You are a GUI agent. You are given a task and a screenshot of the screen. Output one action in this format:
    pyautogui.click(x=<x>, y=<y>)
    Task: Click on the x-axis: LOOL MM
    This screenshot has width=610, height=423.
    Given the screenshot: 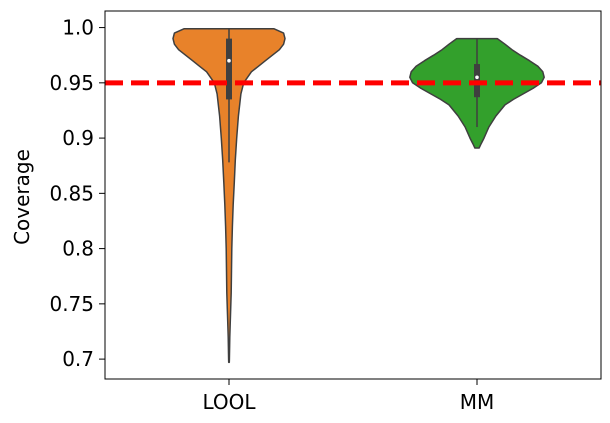 What is the action you would take?
    pyautogui.click(x=348, y=396)
    